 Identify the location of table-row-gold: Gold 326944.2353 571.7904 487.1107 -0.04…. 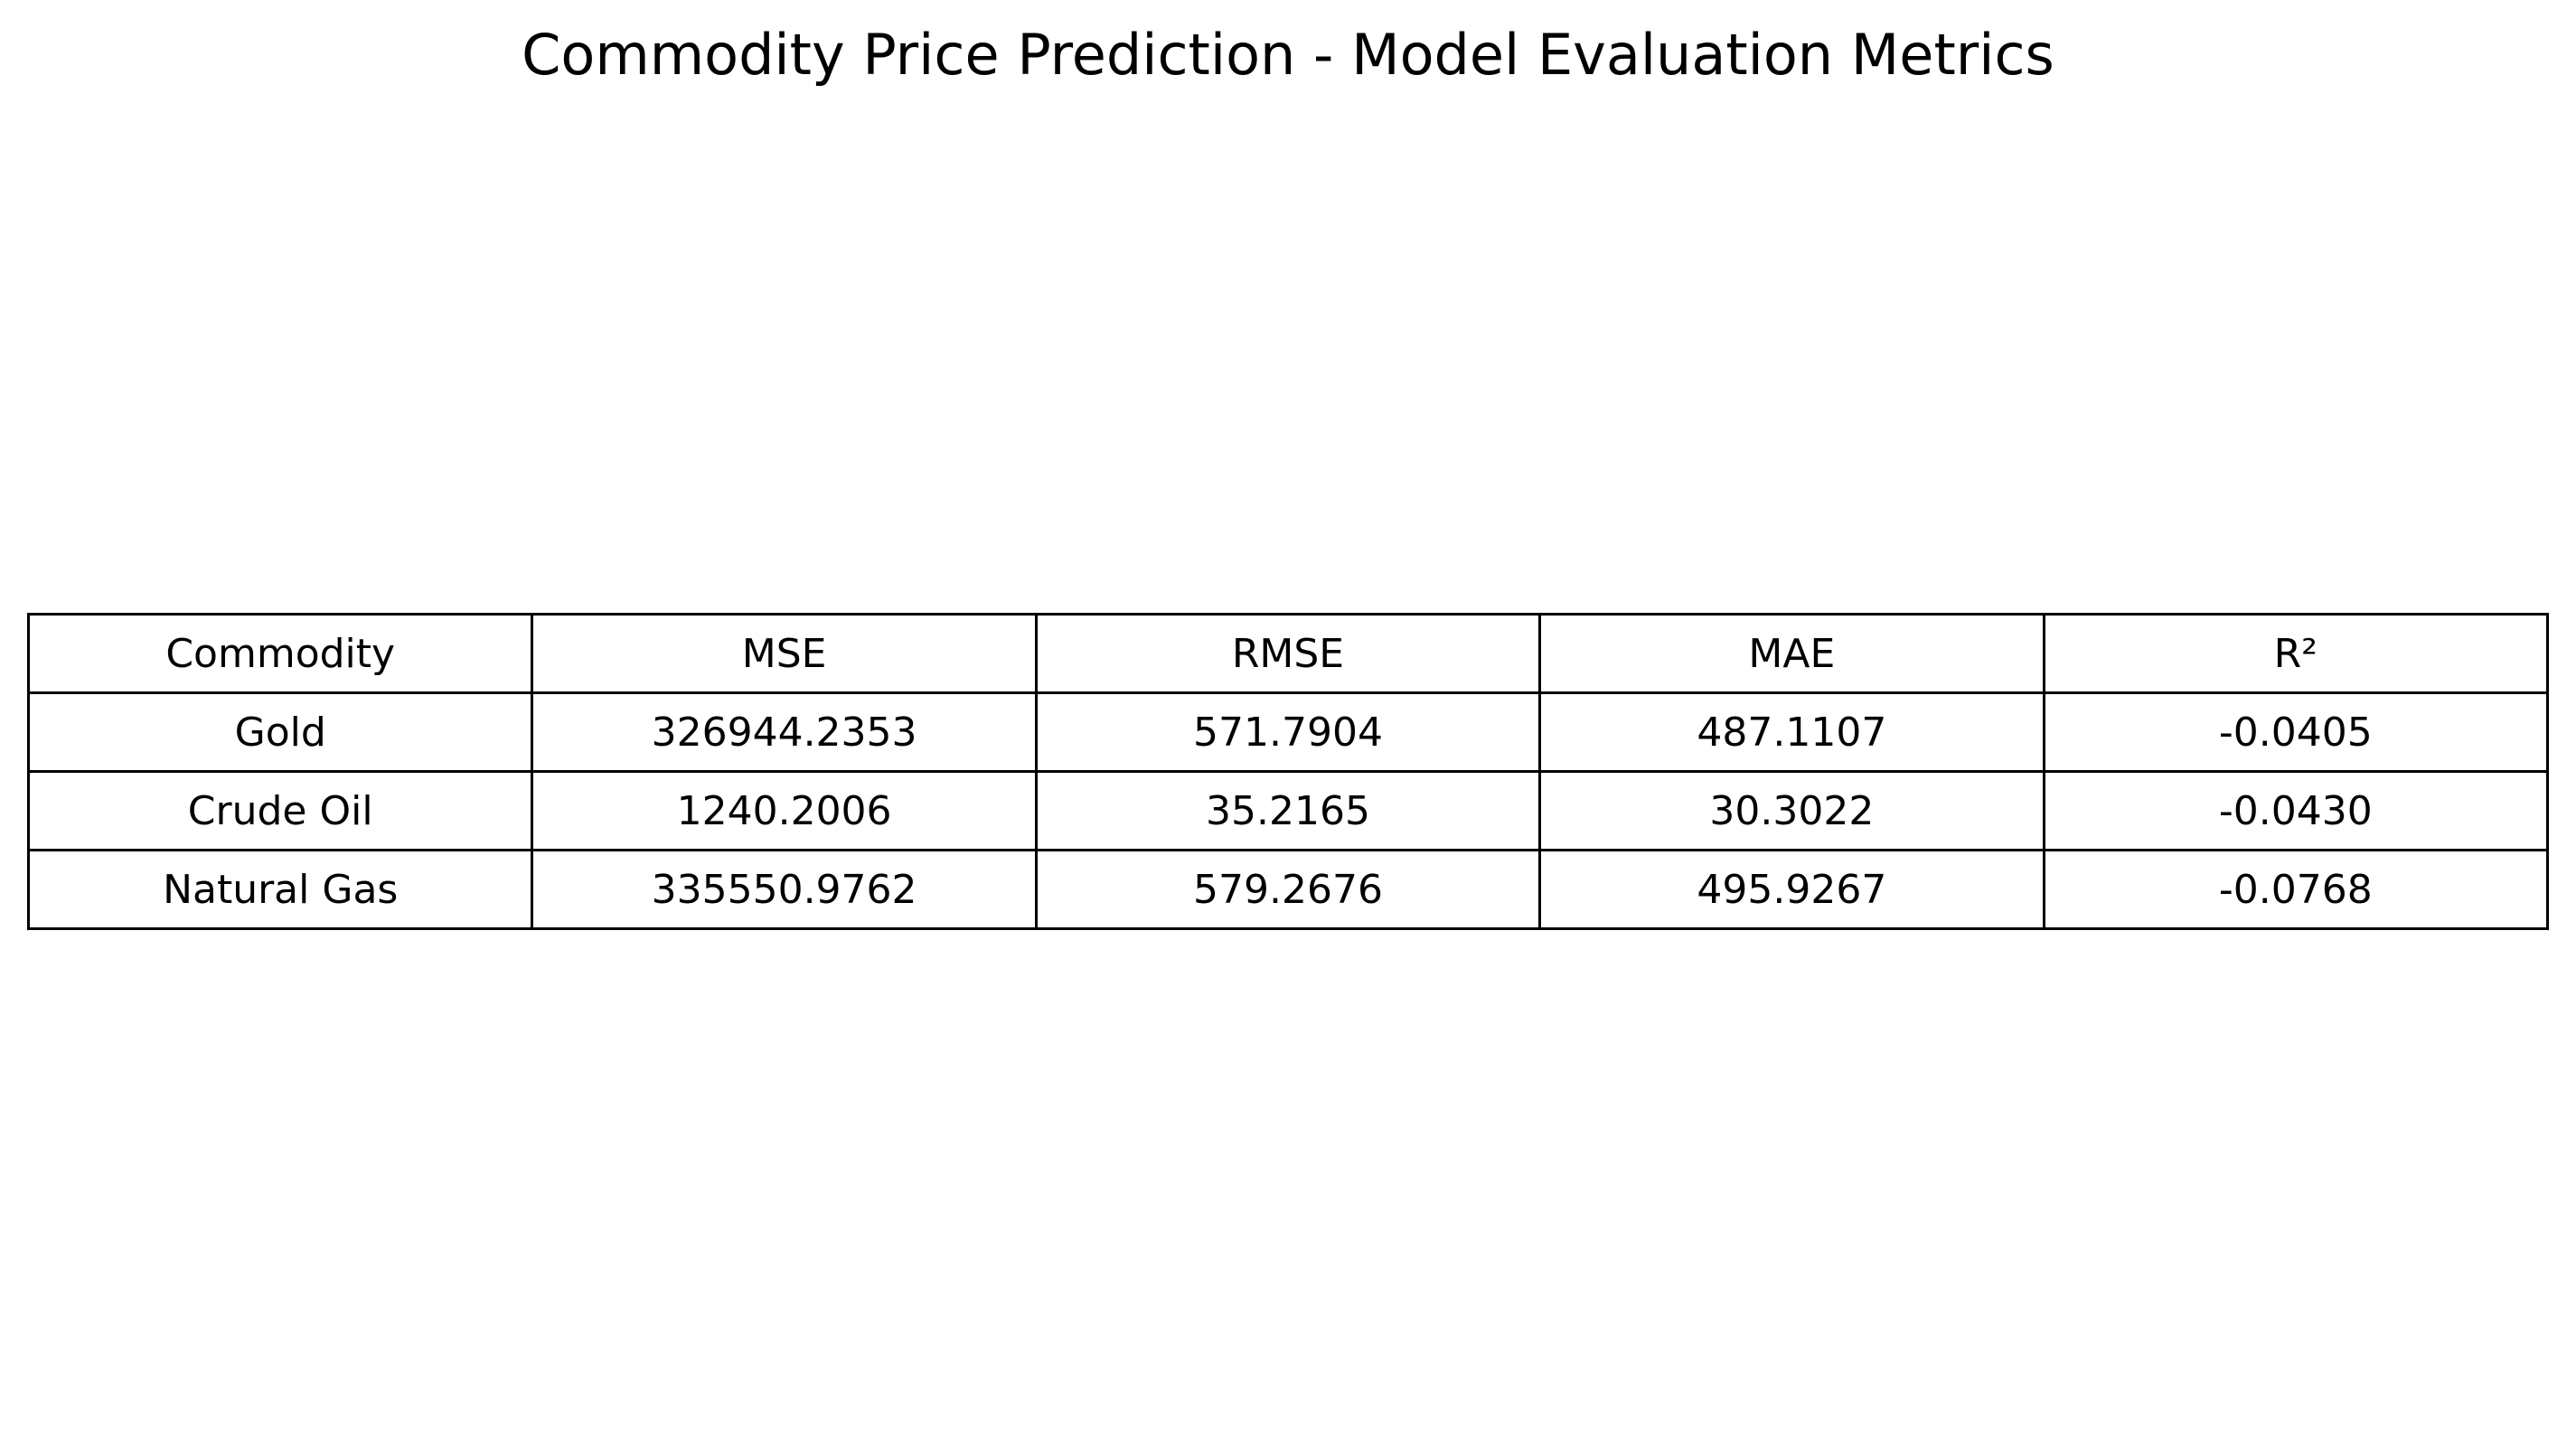
(1288, 732).